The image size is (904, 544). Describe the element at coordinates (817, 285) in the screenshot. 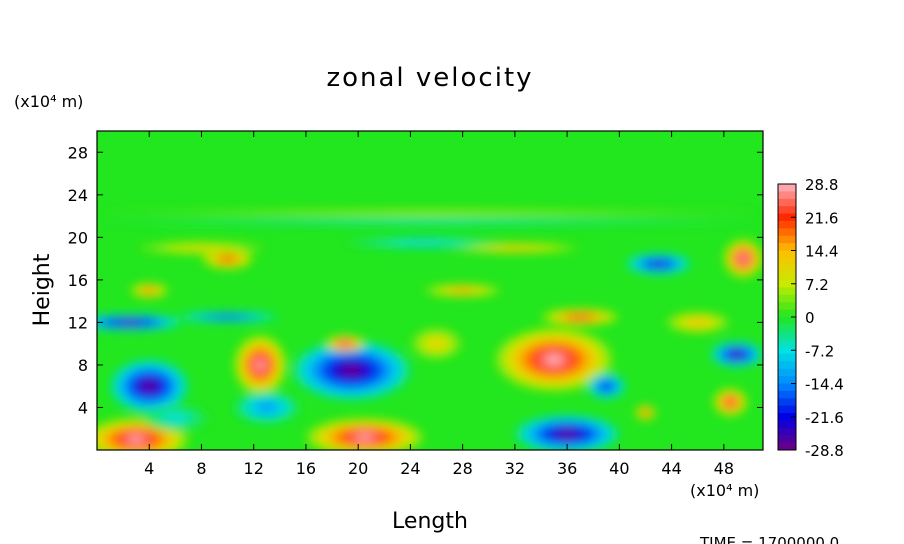

I see `colorbar-label-3: 7.2` at that location.